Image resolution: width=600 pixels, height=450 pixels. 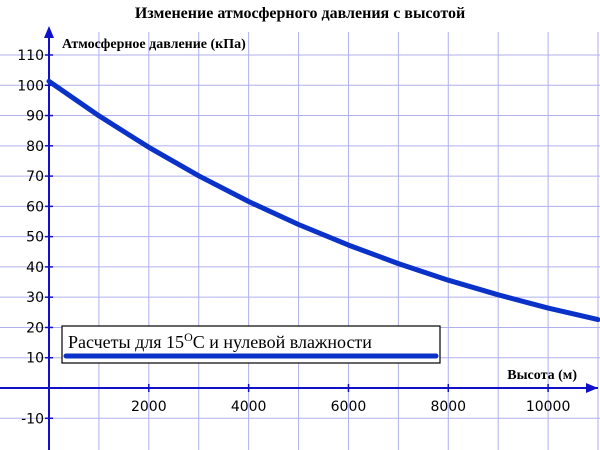 What do you see at coordinates (448, 407) in the screenshot?
I see `x-tick-label: 8000` at bounding box center [448, 407].